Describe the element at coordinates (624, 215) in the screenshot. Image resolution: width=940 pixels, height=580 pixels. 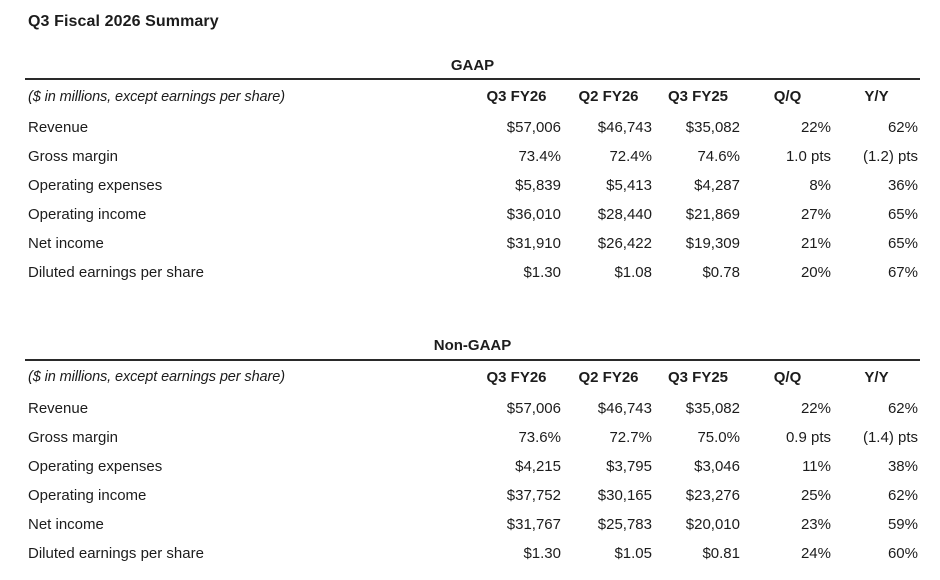
I see `cell-q2fy26: $28,440` at that location.